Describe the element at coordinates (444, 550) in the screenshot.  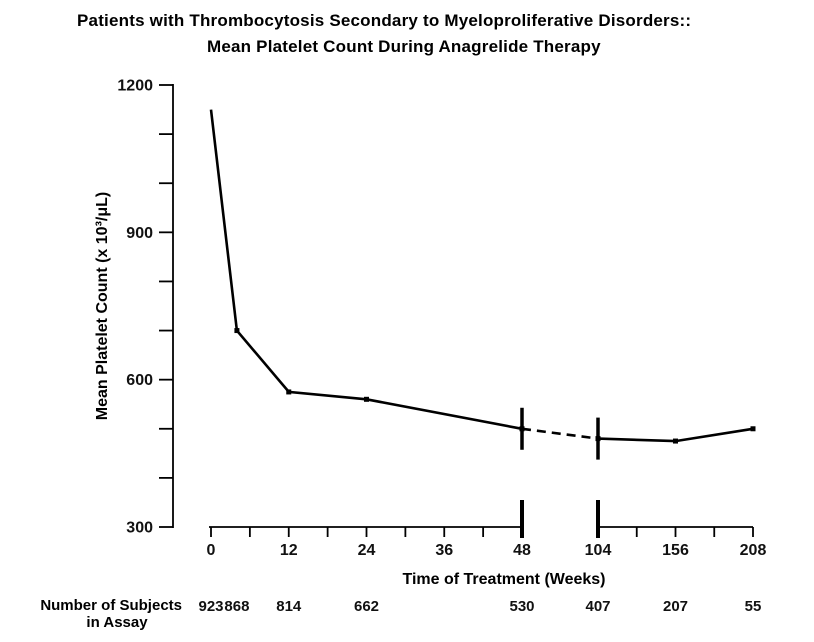
I see `x-tick-label: 36` at that location.